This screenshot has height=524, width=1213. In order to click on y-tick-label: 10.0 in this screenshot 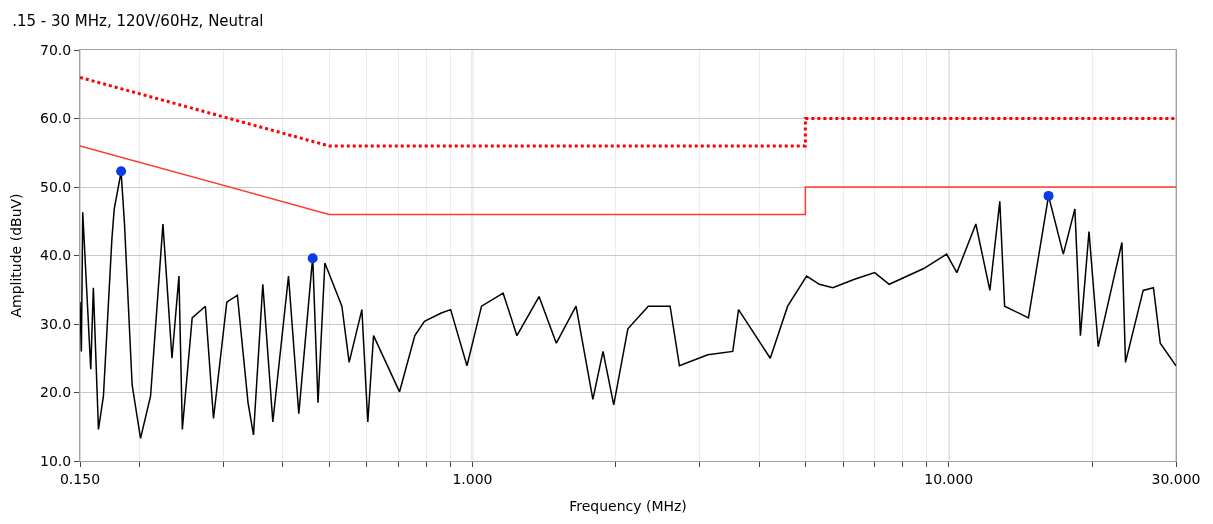, I will do `click(56, 460)`.